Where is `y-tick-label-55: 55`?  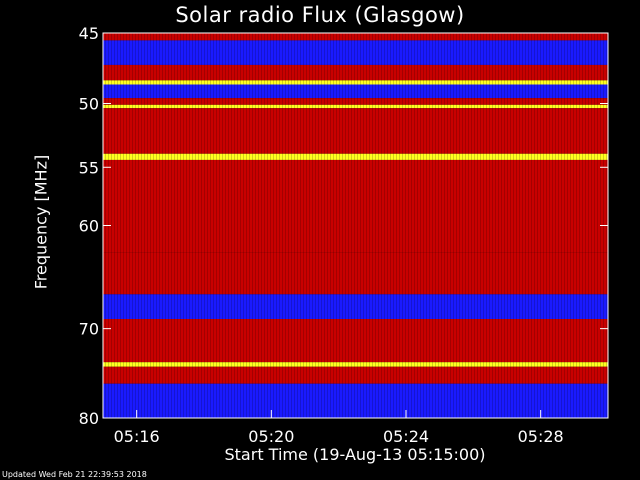
y-tick-label-55: 55 is located at coordinates (89, 167).